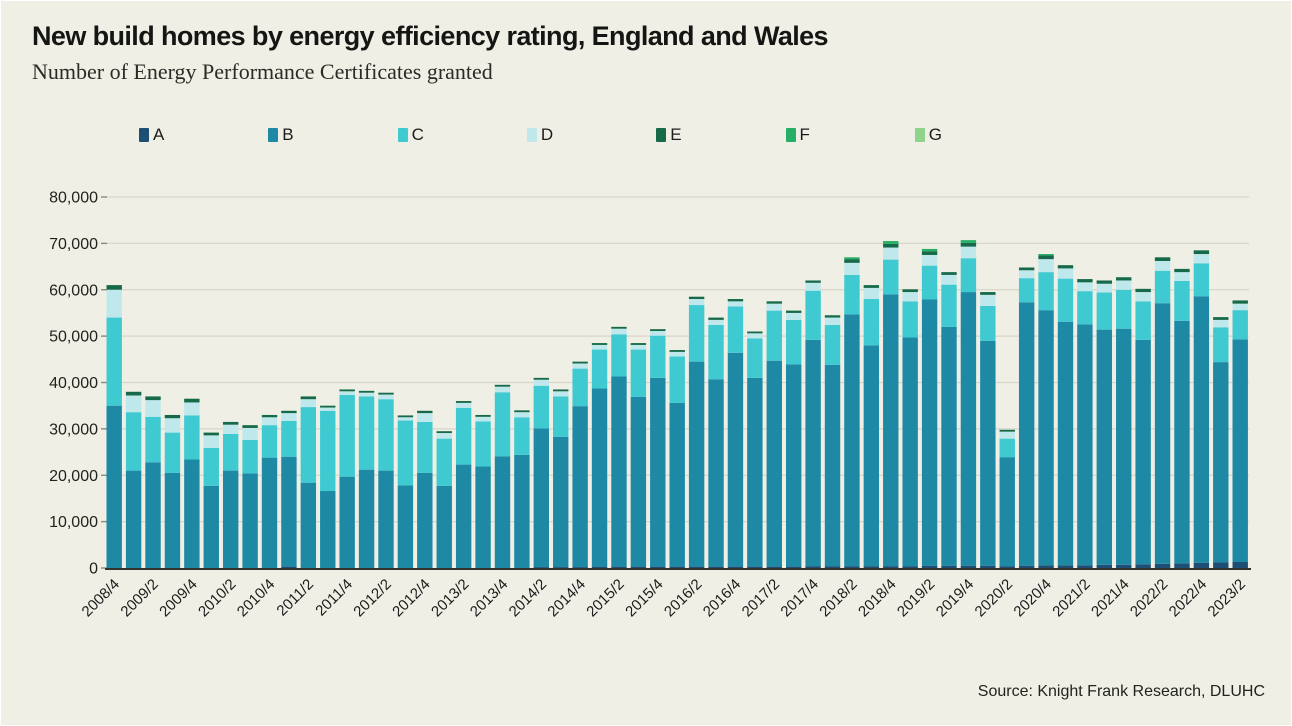 The width and height of the screenshot is (1292, 726). What do you see at coordinates (677, 567) in the screenshot?
I see `bar-segment-A-2016/1` at bounding box center [677, 567].